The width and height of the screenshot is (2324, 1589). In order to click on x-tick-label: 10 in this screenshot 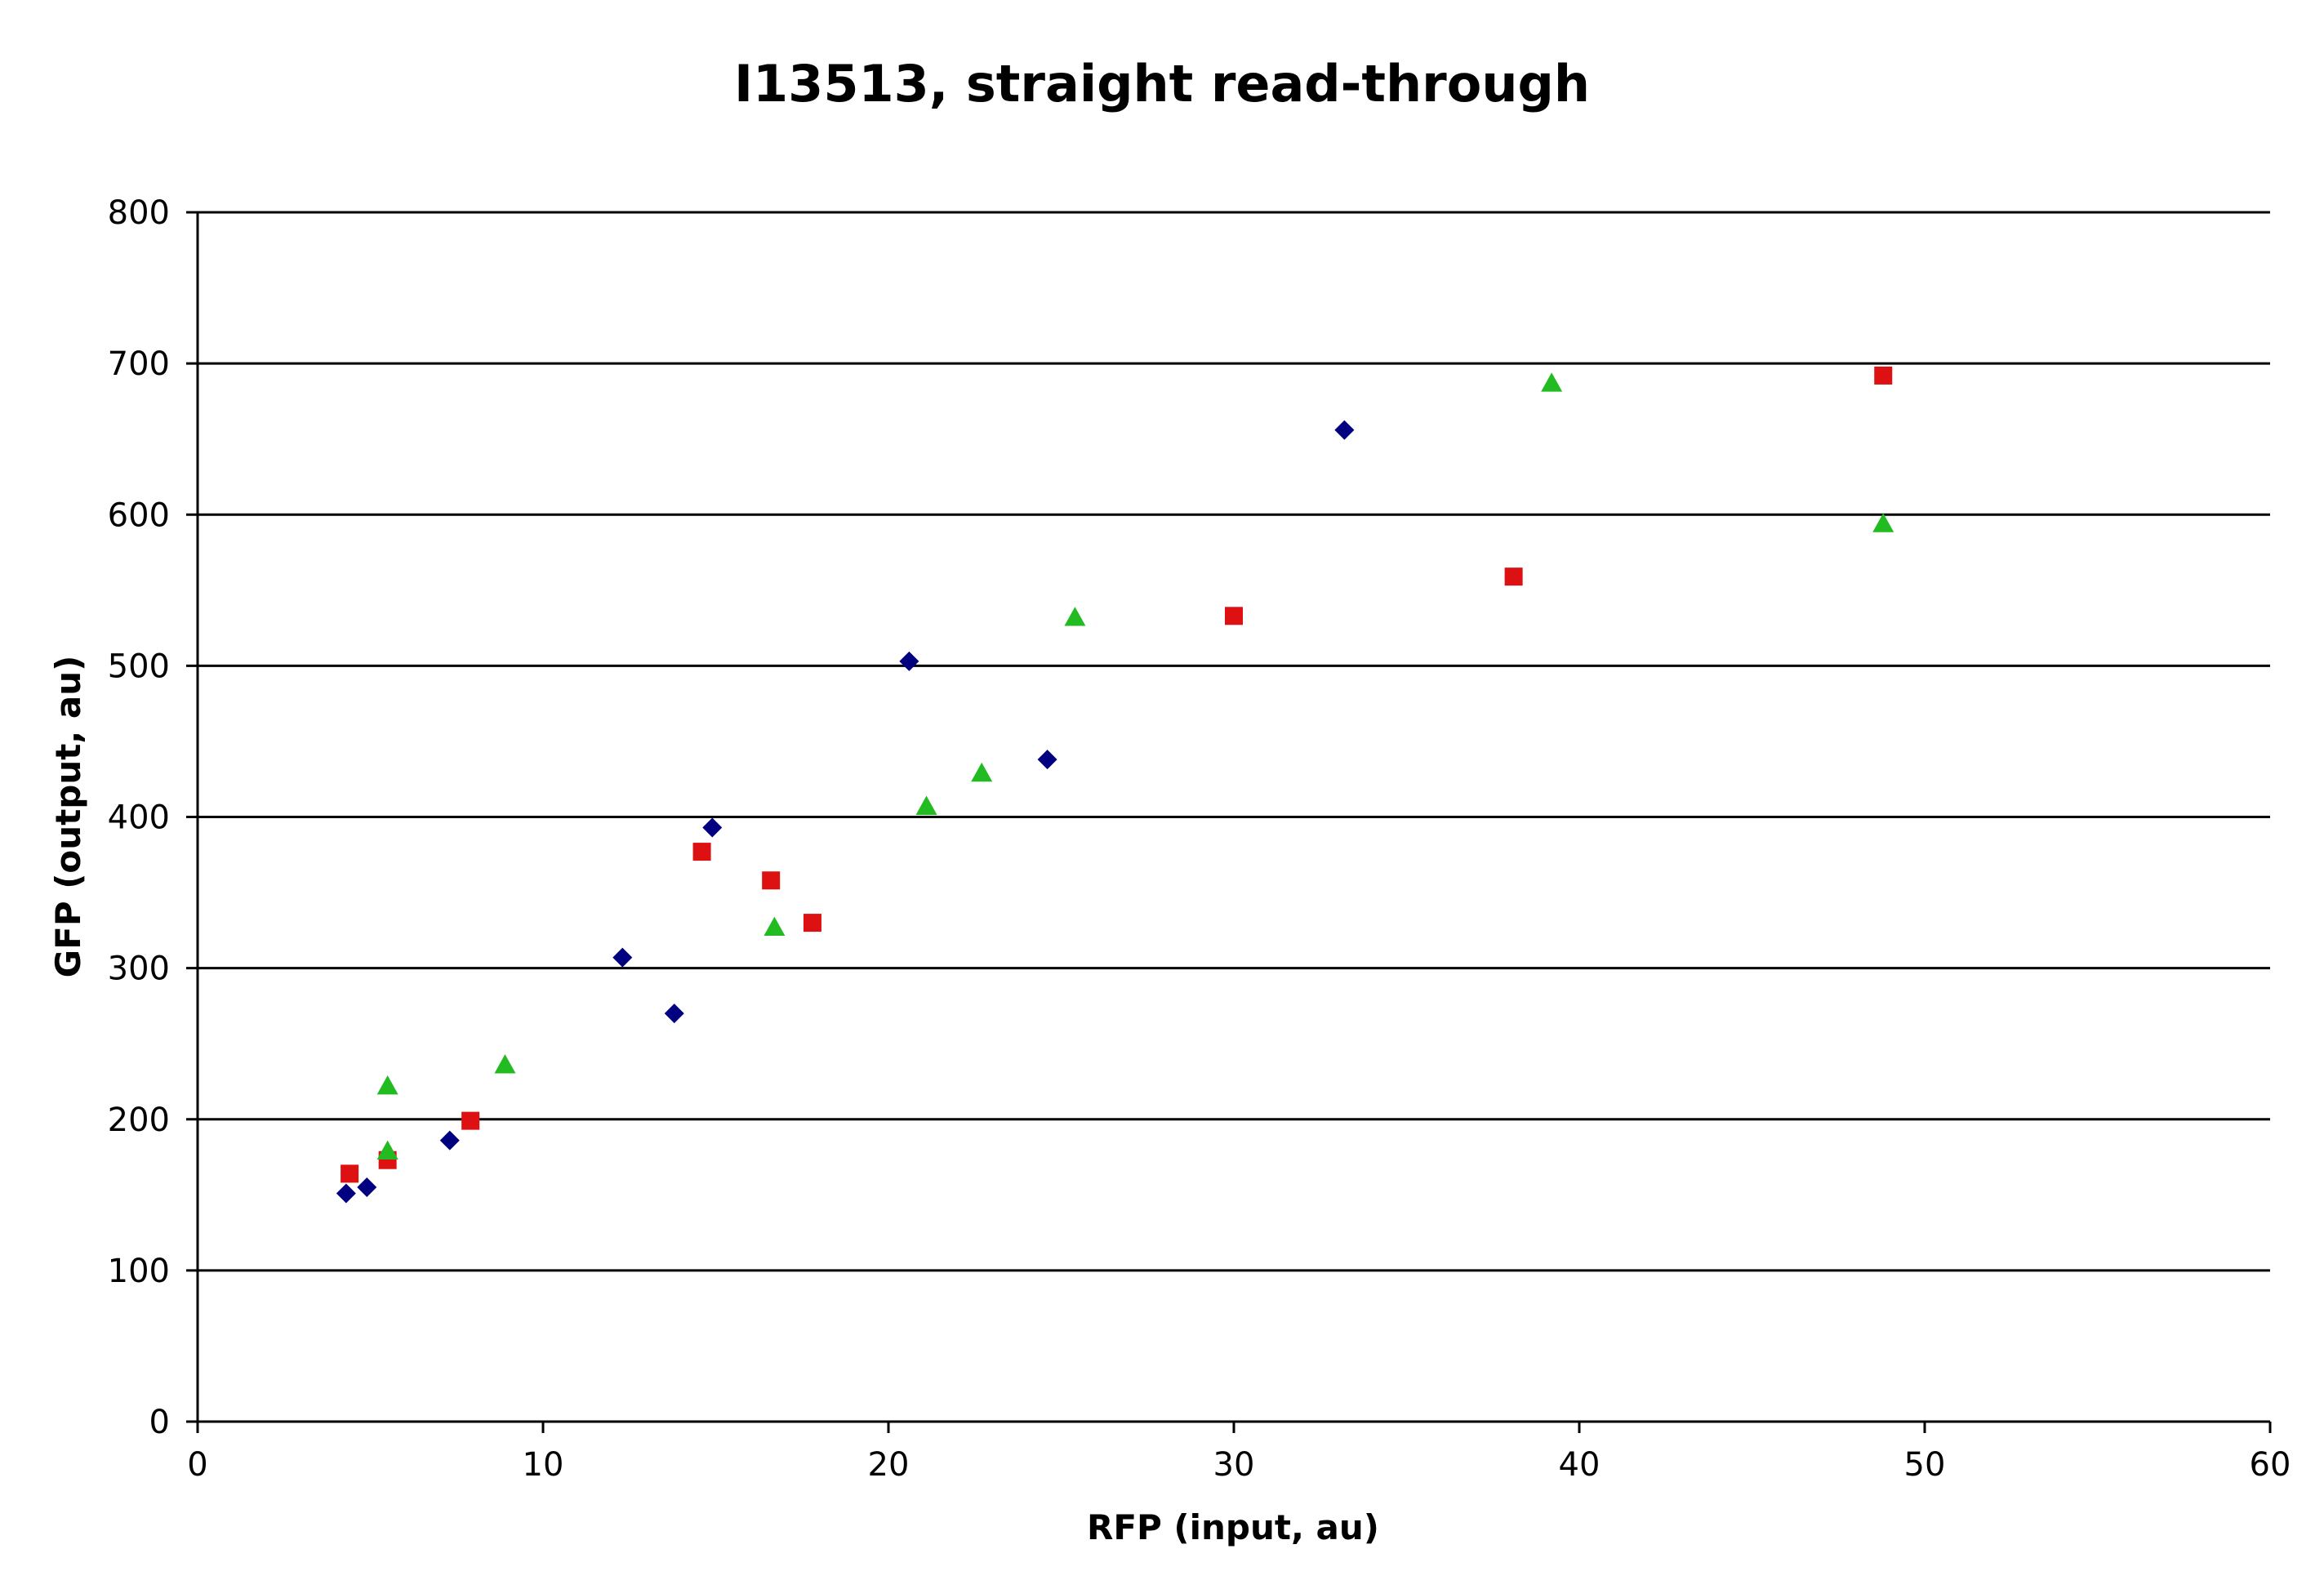, I will do `click(543, 1465)`.